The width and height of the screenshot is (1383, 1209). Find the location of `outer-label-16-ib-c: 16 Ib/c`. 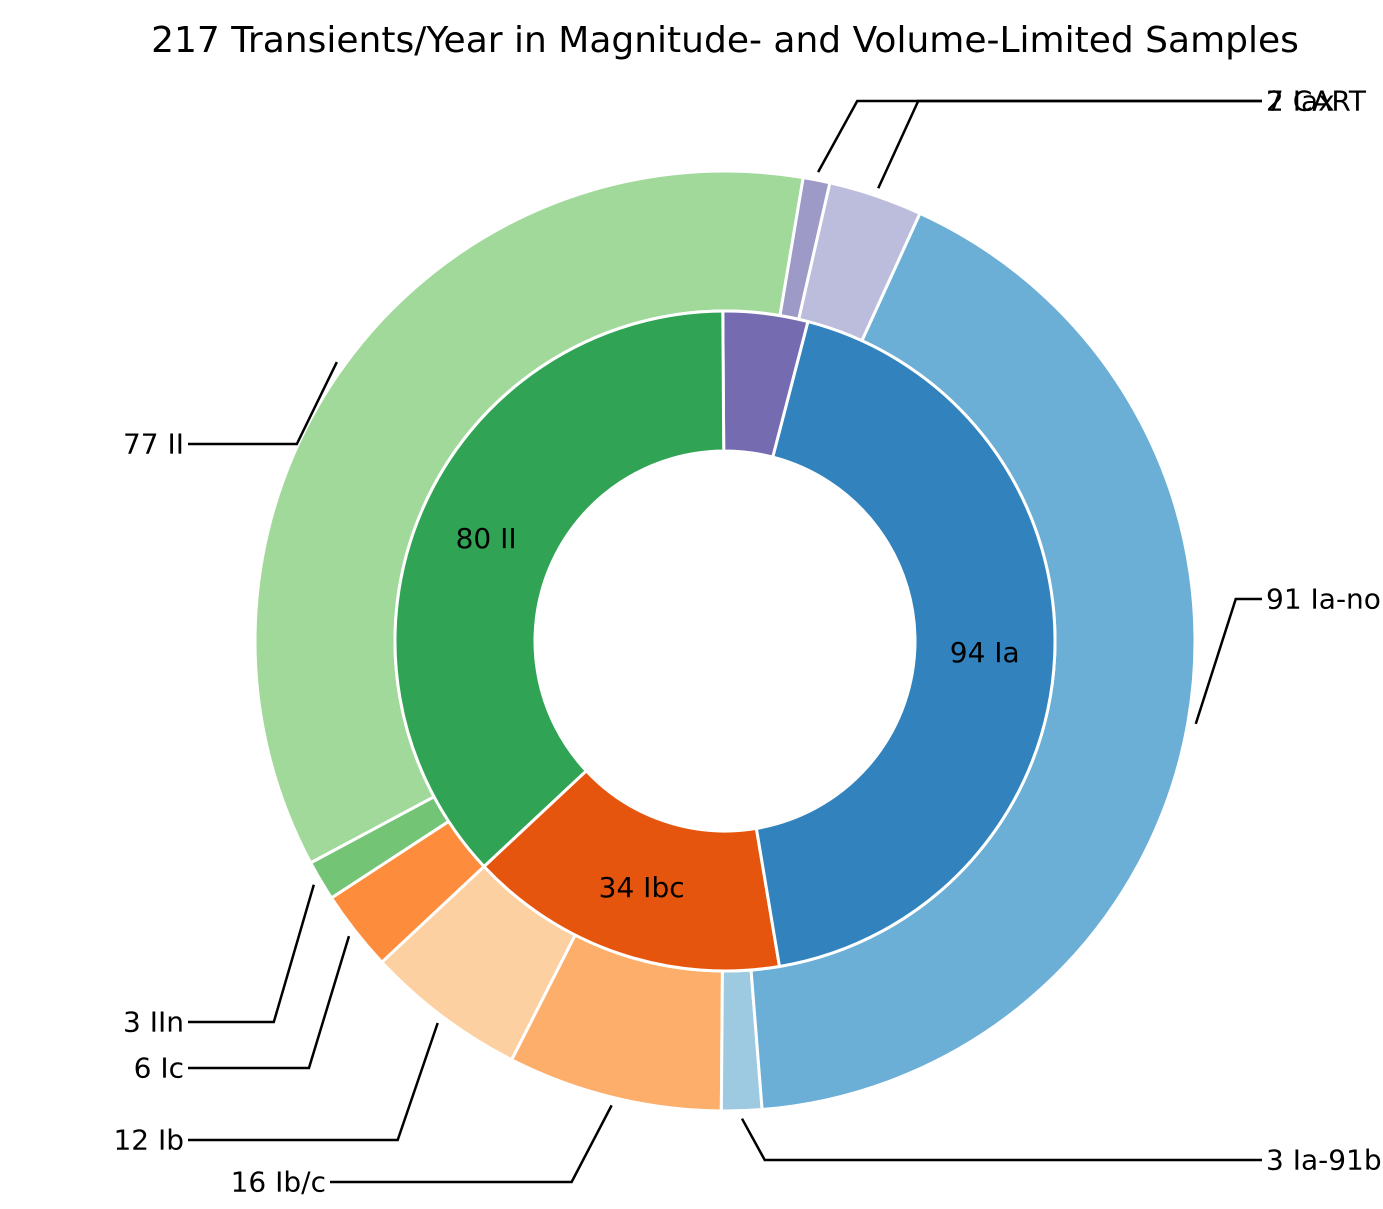

outer-label-16-ib-c: 16 Ib/c is located at coordinates (278, 1182).